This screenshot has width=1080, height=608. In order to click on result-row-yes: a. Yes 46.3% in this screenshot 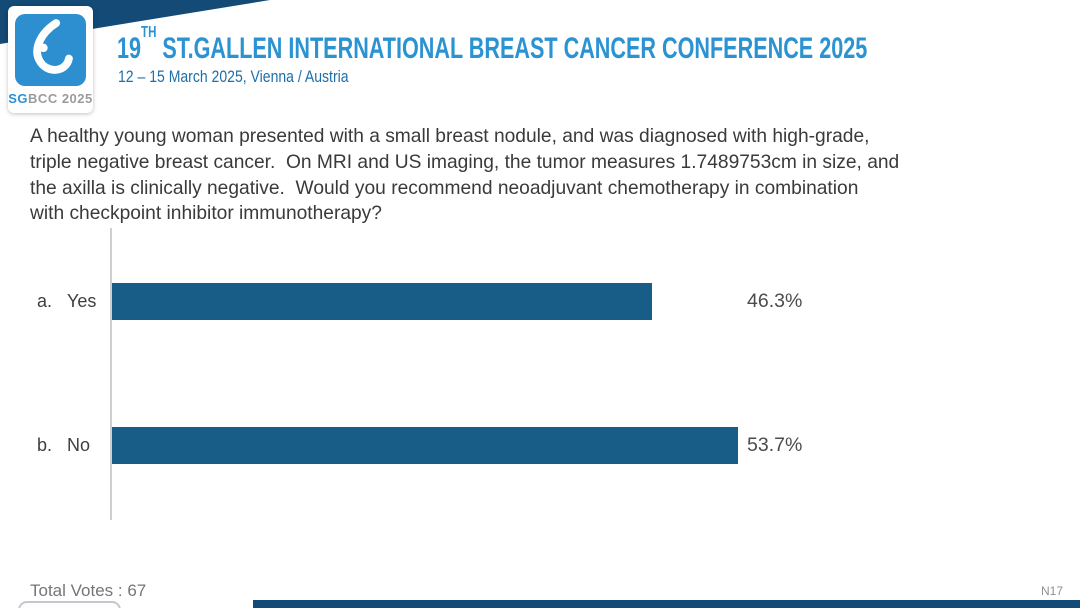, I will do `click(540, 301)`.